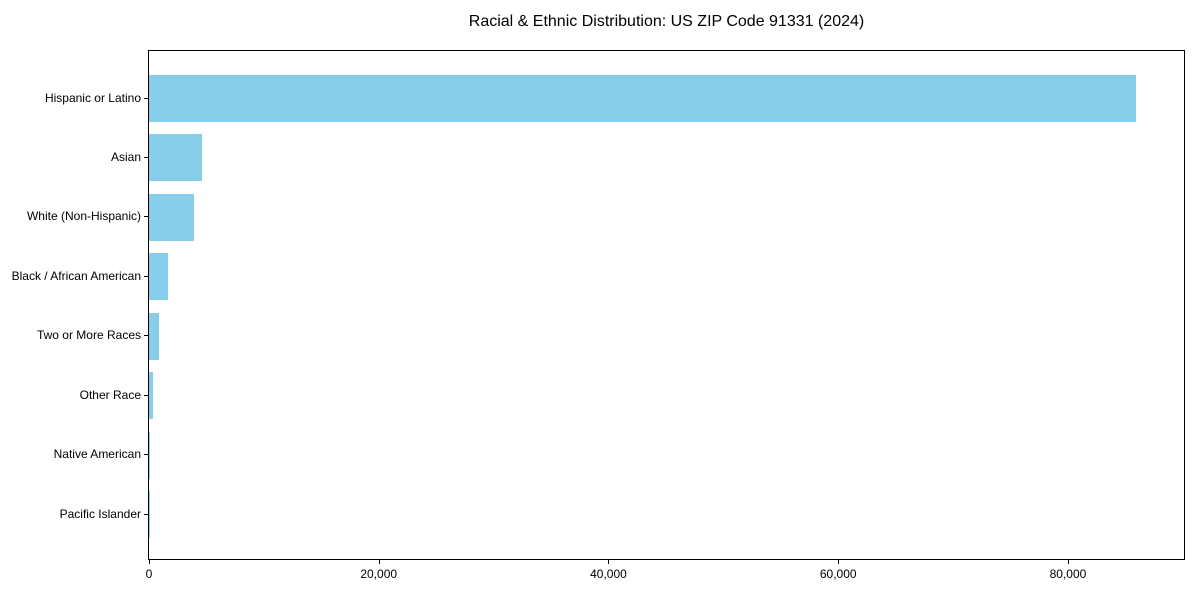  What do you see at coordinates (146, 514) in the screenshot?
I see `y-tick-mark-pacific-islander` at bounding box center [146, 514].